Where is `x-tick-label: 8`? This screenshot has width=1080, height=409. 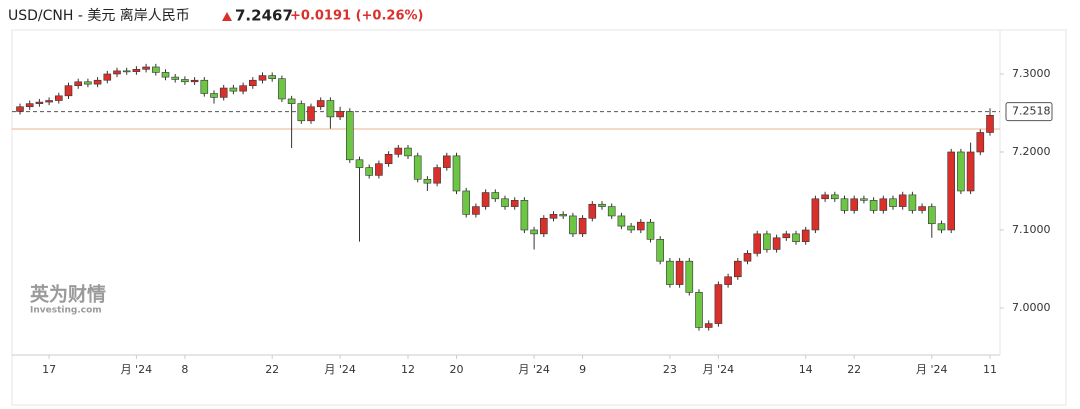 x-tick-label: 8 is located at coordinates (184, 369).